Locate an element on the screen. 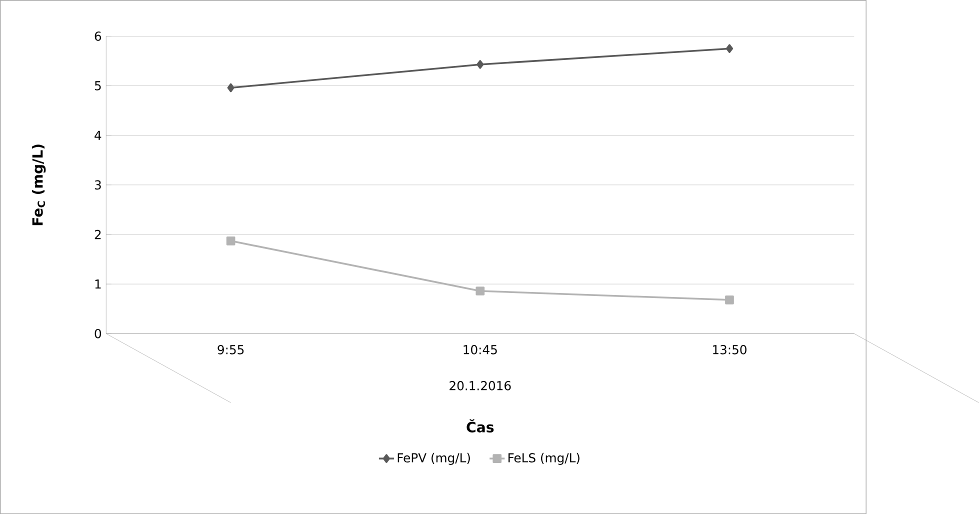  y-tick-label: 2 is located at coordinates (97, 235).